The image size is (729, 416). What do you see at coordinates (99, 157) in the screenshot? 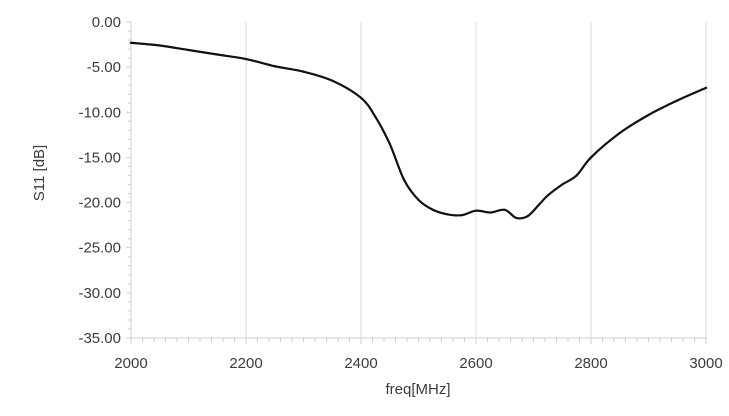
I see `y-tick-label: -15.00` at bounding box center [99, 157].